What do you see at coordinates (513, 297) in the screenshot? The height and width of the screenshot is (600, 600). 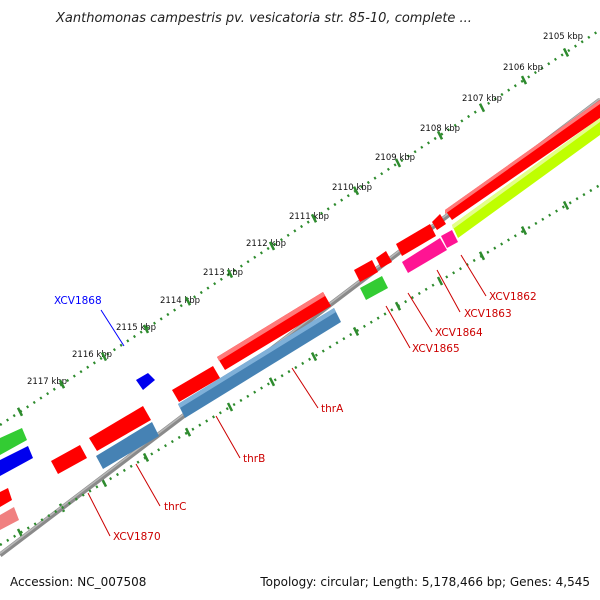 I see `gene-label: XCV1862` at bounding box center [513, 297].